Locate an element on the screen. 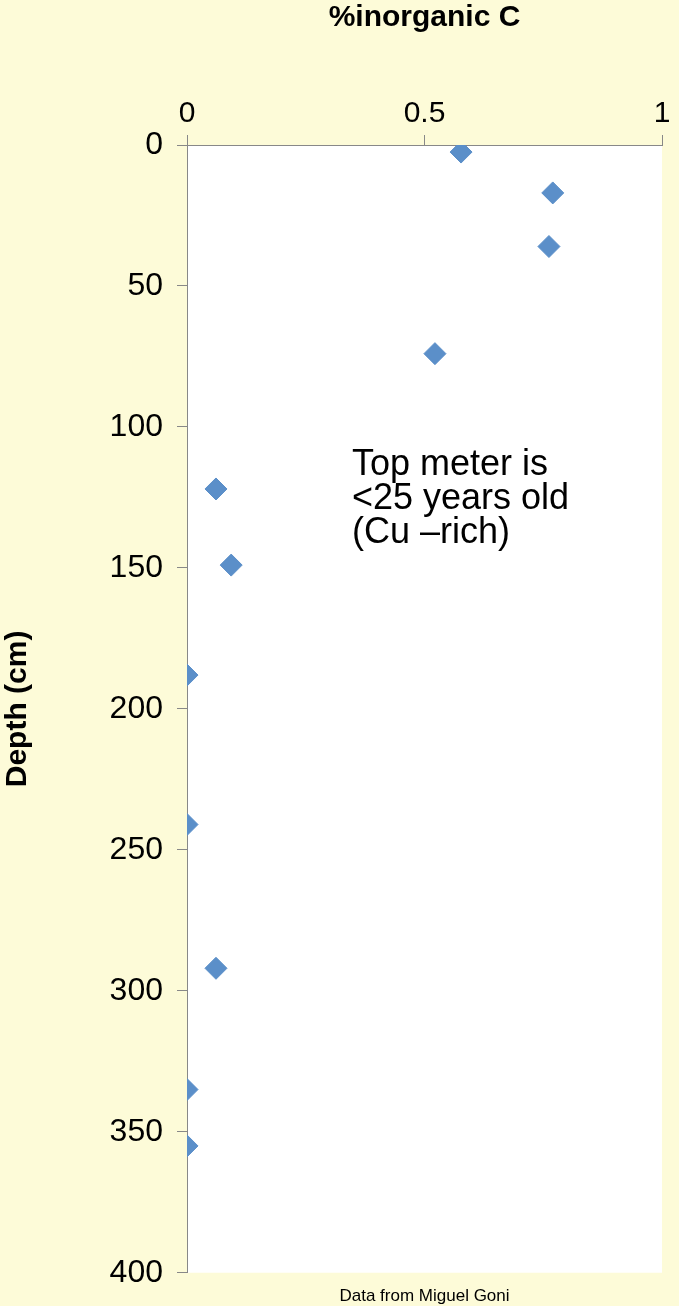 This screenshot has height=1306, width=679. x-tick-label: 1 is located at coordinates (662, 112).